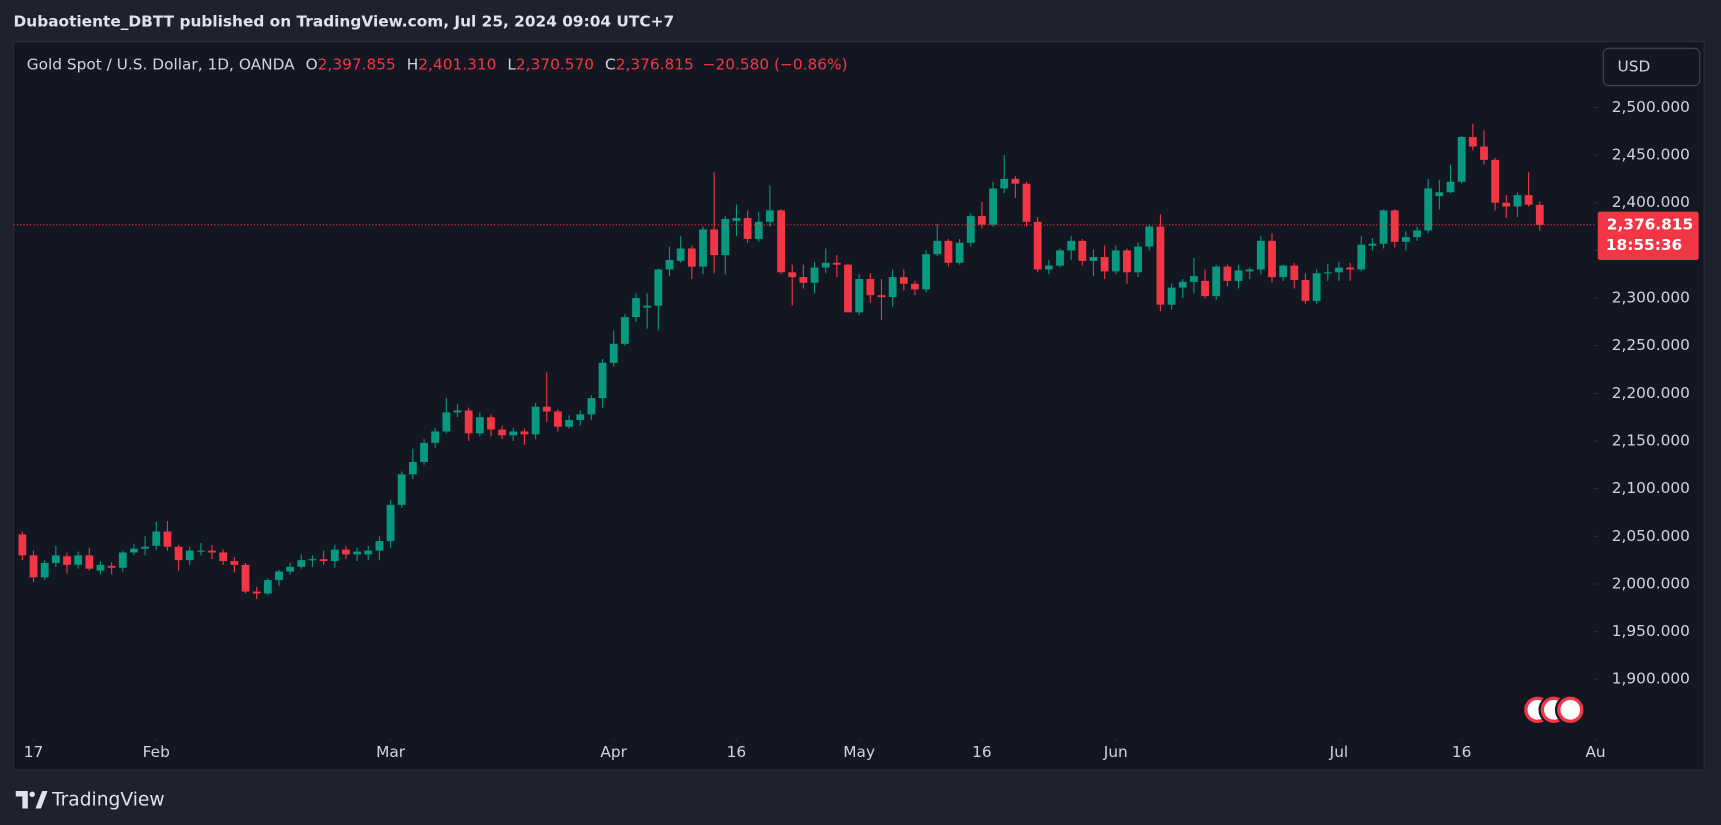 Image resolution: width=1721 pixels, height=825 pixels. Describe the element at coordinates (1595, 752) in the screenshot. I see `x-tick-label: Au` at that location.